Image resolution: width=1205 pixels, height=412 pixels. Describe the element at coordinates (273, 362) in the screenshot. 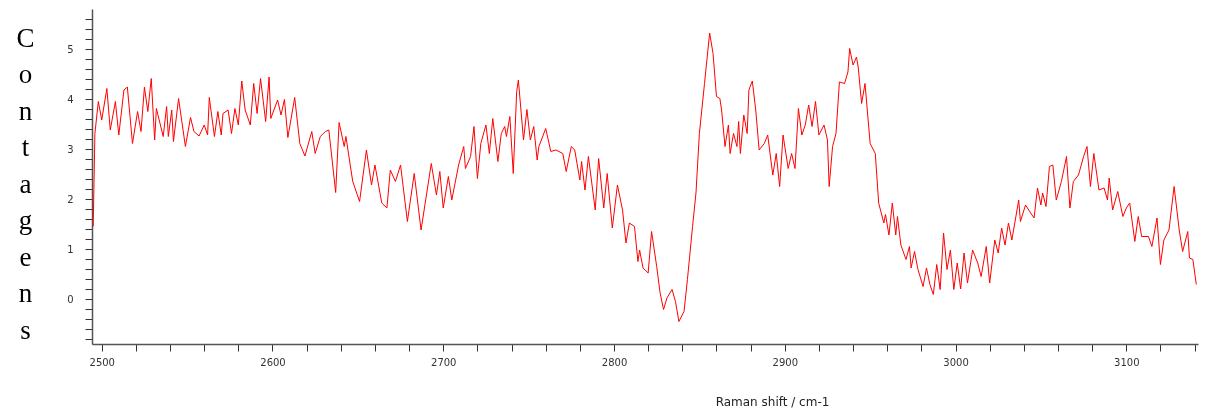

I see `x-tick-label: 2600` at that location.